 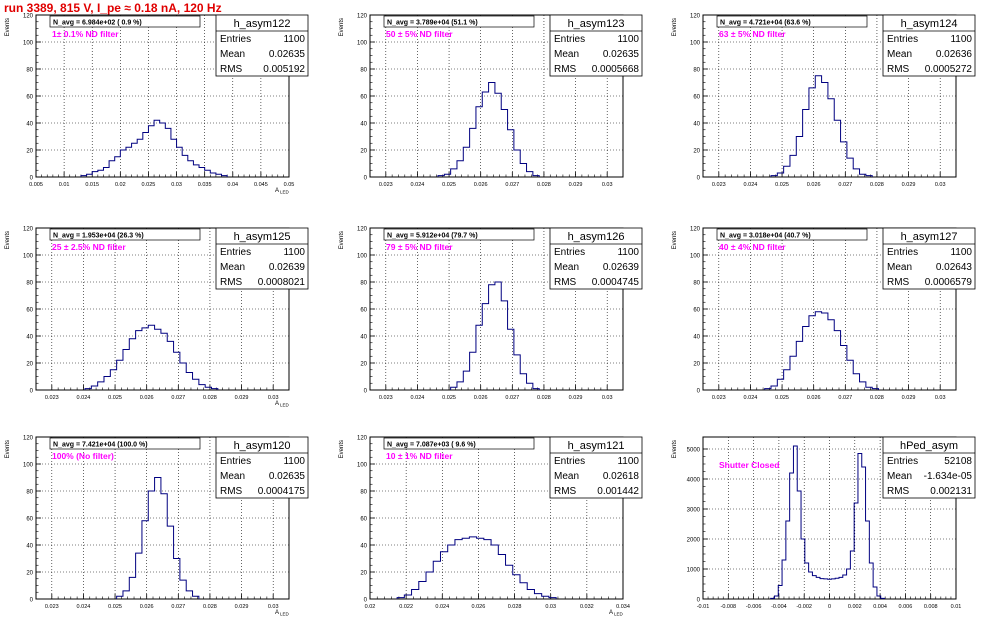 What do you see at coordinates (205, 185) in the screenshot?
I see `x-tick-label: 0.035` at bounding box center [205, 185].